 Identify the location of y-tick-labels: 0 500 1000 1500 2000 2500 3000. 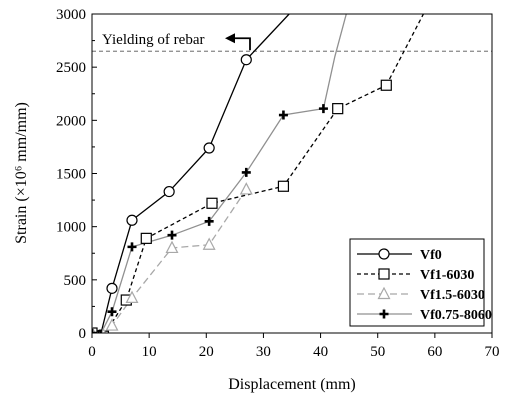
(71, 174).